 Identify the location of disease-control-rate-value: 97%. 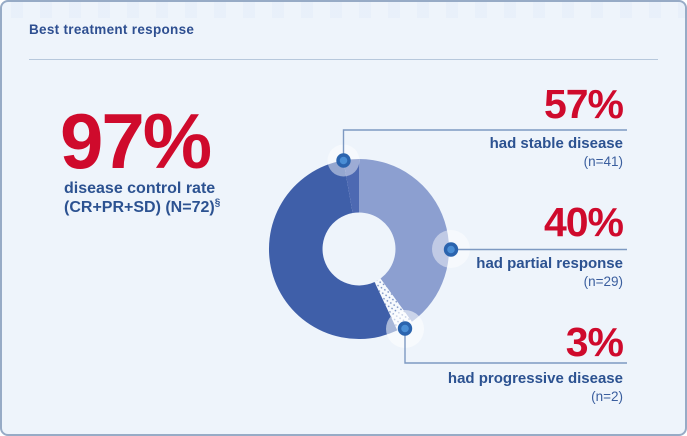
(136, 141).